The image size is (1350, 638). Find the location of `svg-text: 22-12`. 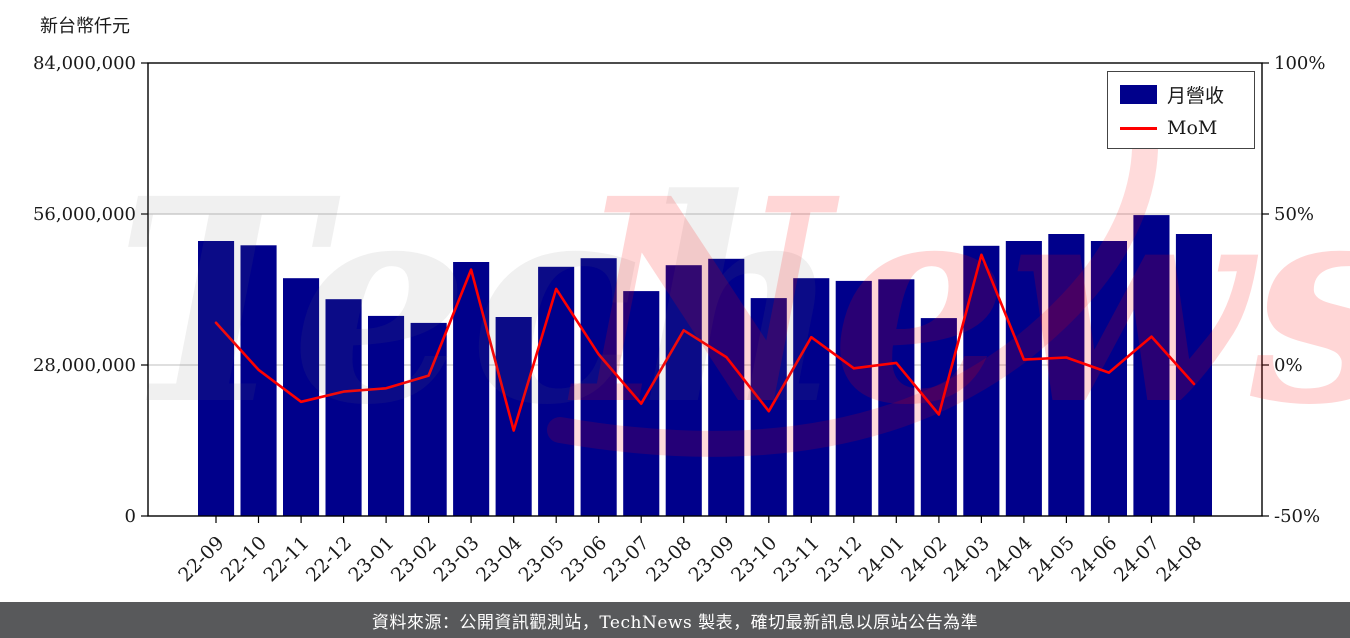

svg-text: 22-12 is located at coordinates (329, 559).